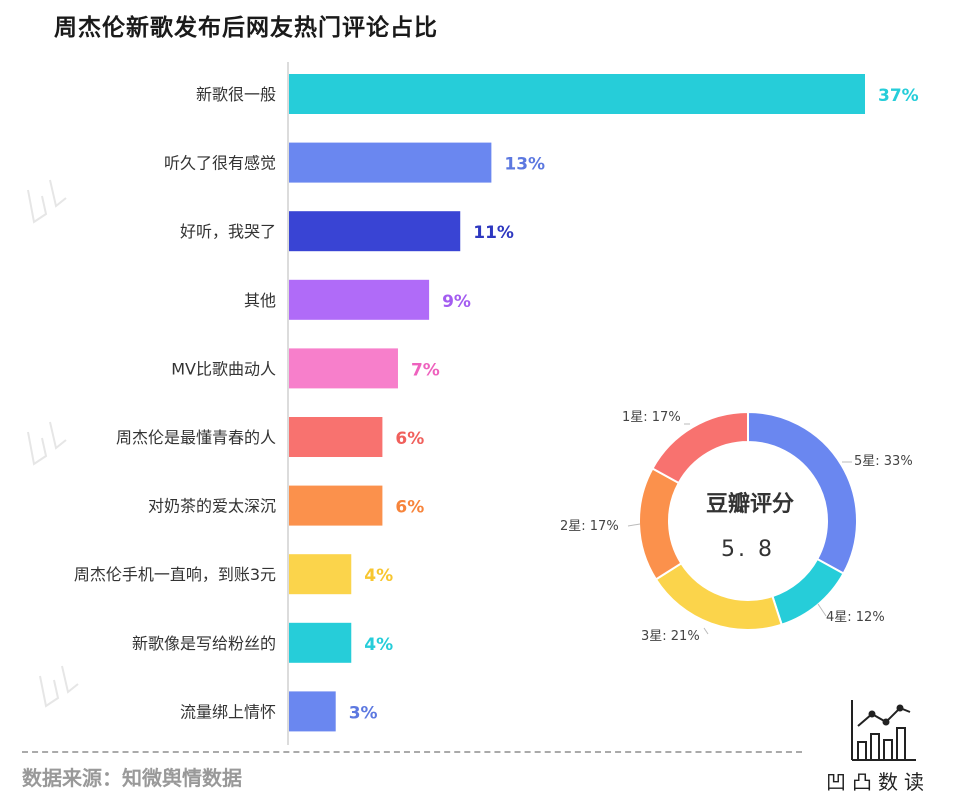 Image resolution: width=960 pixels, height=804 pixels. What do you see at coordinates (204, 643) in the screenshot?
I see `category-label: 新歌像是写给粉丝的` at bounding box center [204, 643].